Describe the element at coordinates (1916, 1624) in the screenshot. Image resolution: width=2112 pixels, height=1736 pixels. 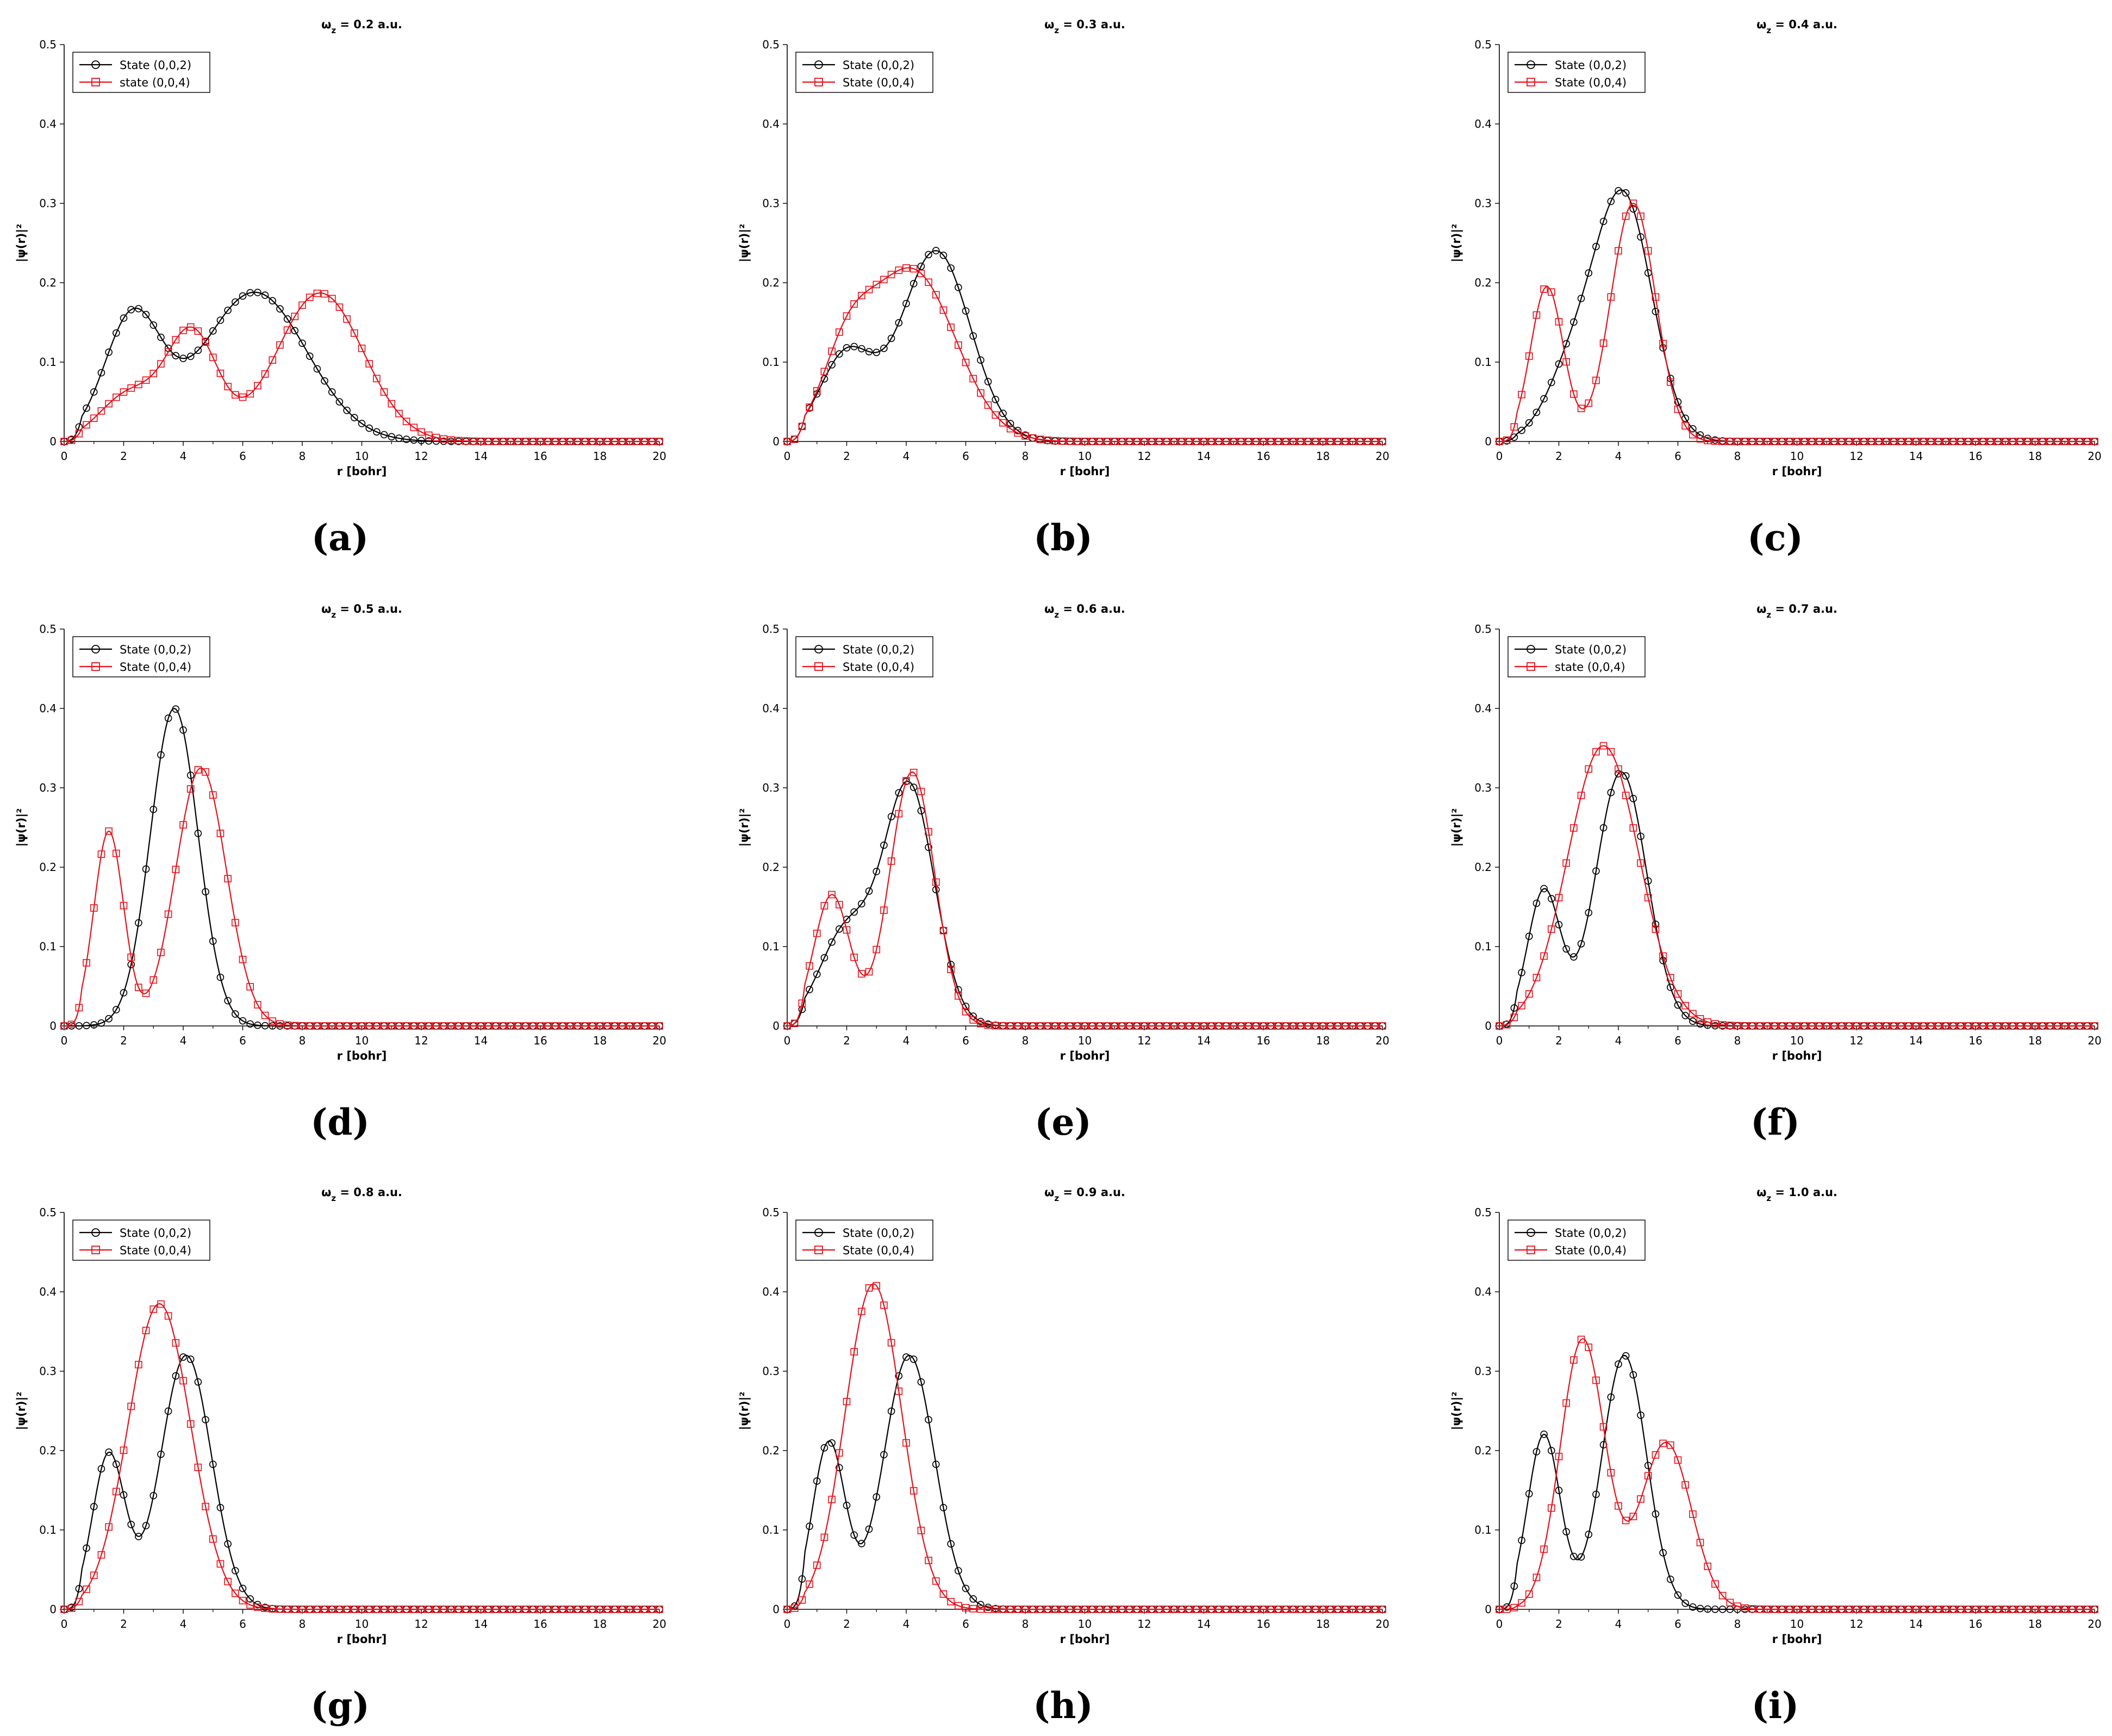
I see `x-tick-label: 14` at that location.